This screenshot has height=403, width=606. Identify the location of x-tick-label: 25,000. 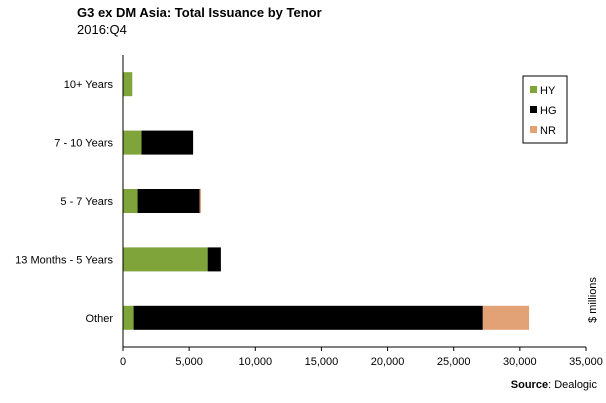
(454, 362).